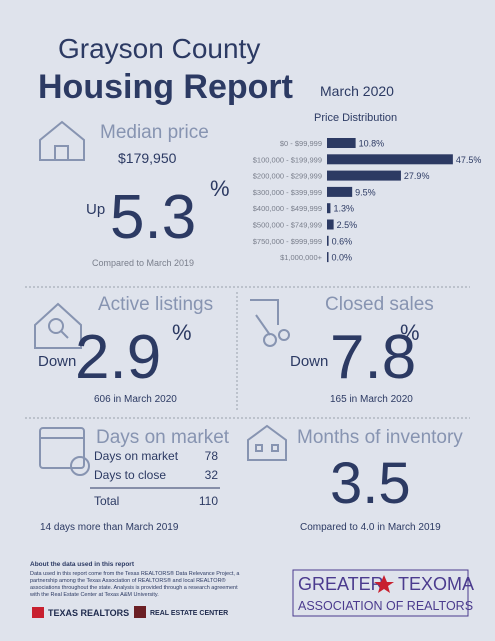 The height and width of the screenshot is (641, 495). I want to click on about-title: About the data used in this report, so click(82, 564).